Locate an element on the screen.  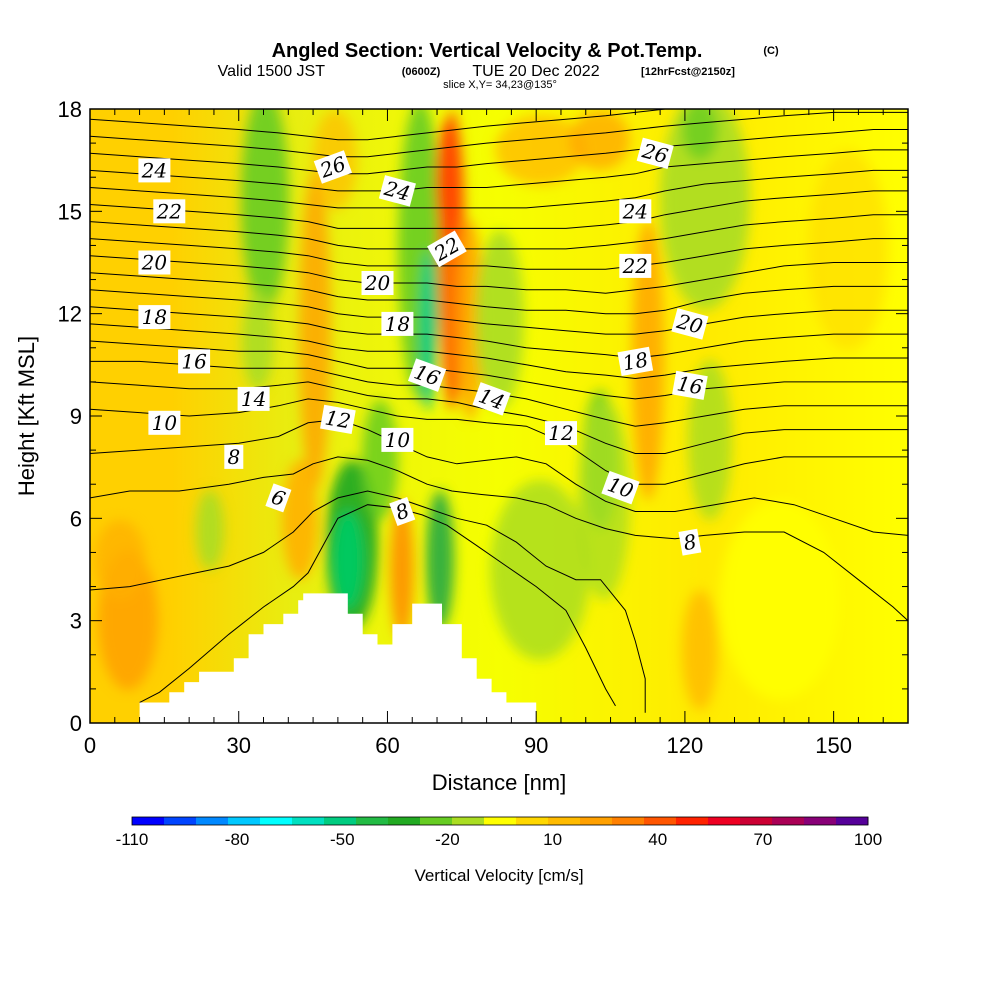
y-tick-label: 9 is located at coordinates (76, 416).